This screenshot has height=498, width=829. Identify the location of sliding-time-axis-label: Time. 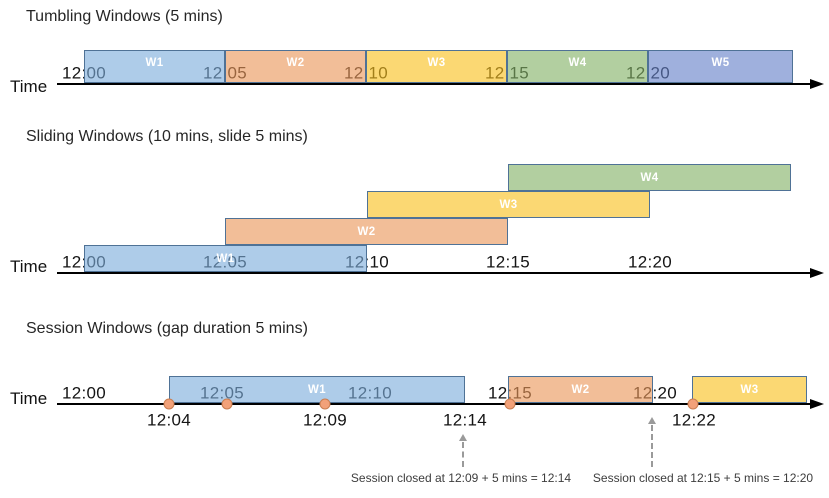
(29, 266).